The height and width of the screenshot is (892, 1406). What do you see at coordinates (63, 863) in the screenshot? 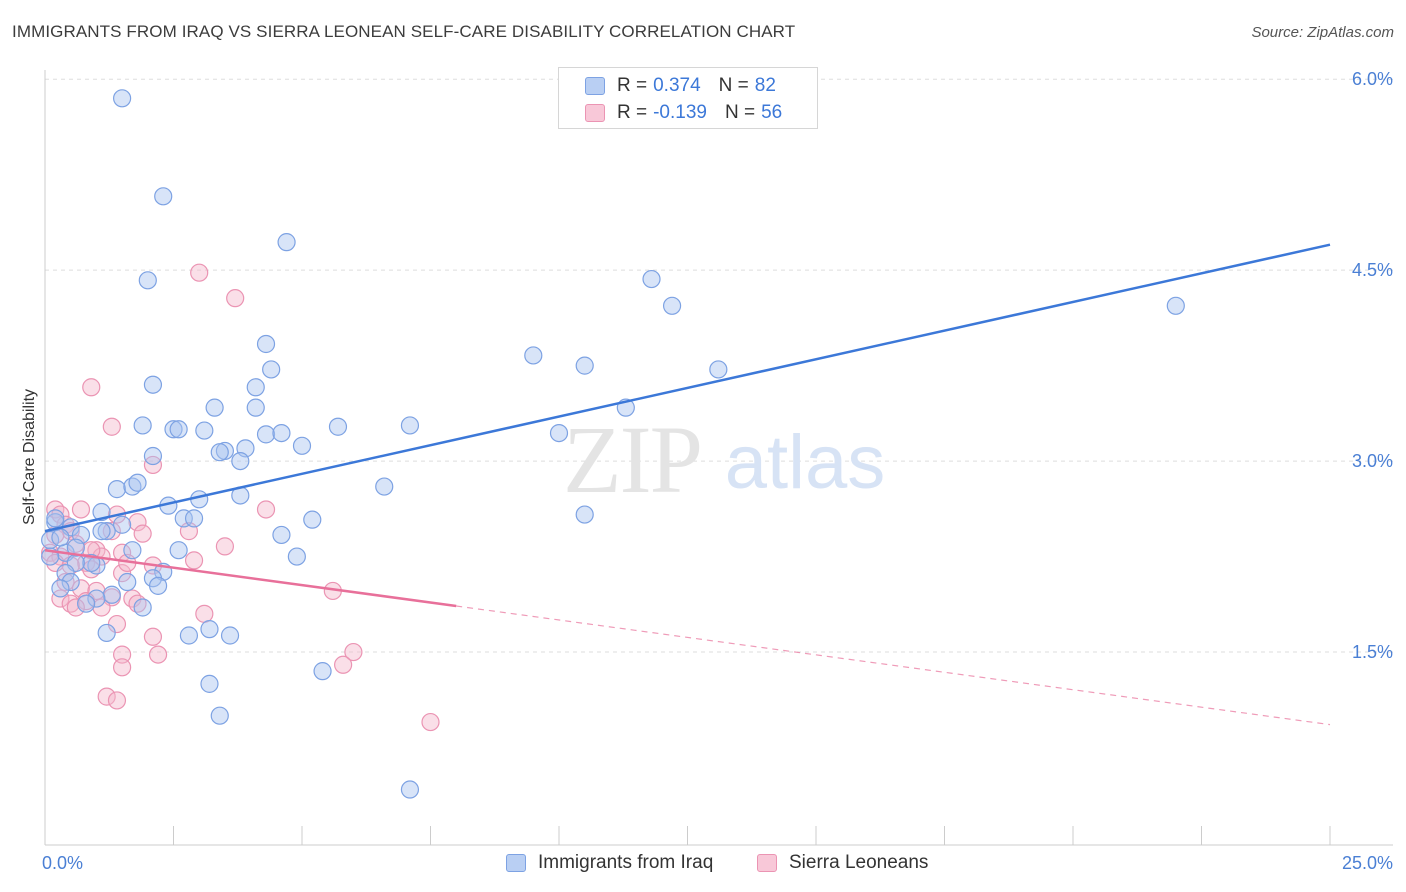
I see `x-tick-label-min: 0.0%` at bounding box center [63, 863].